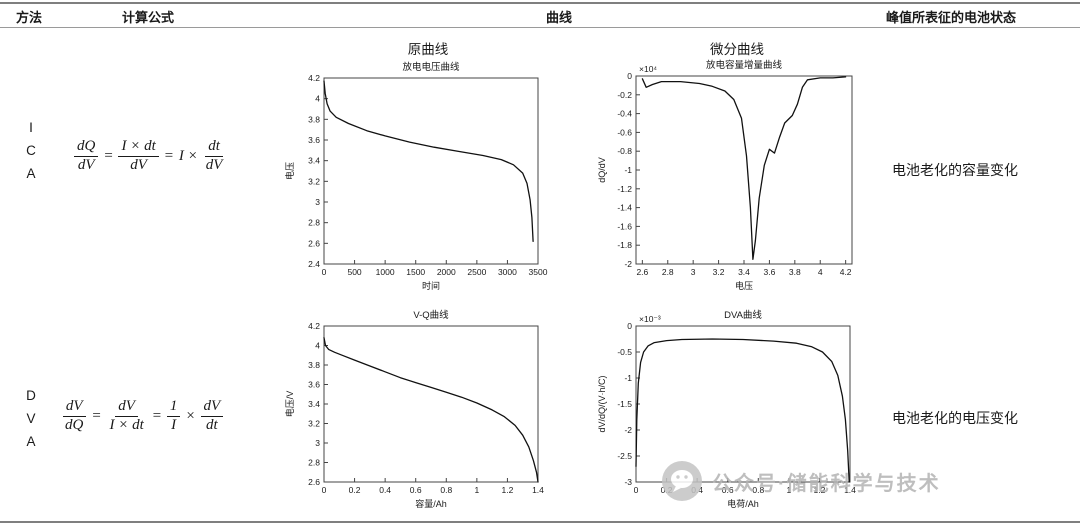 This screenshot has height=530, width=1080. Describe the element at coordinates (682, 481) in the screenshot. I see `wechat-icon` at that location.